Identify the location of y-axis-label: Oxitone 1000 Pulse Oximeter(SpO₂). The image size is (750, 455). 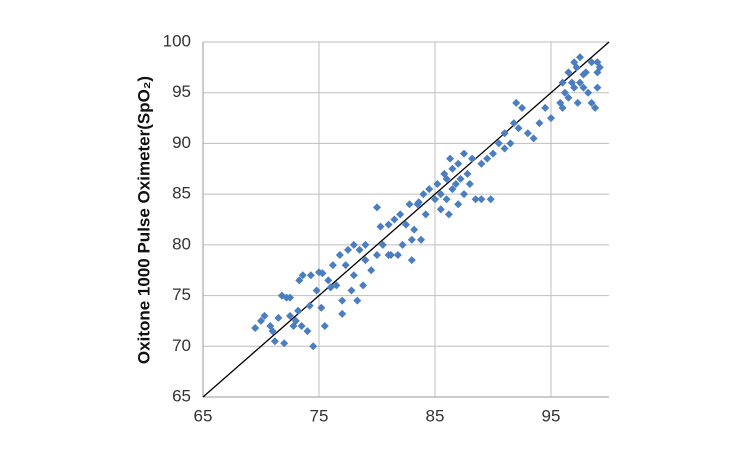
(143, 220).